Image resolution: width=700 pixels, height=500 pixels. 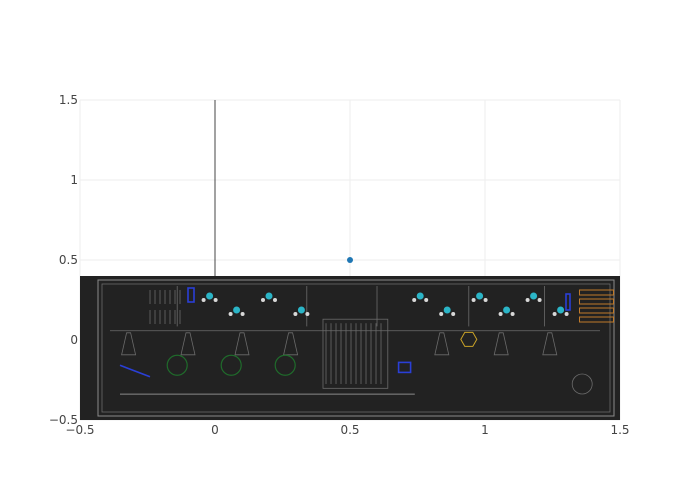 What do you see at coordinates (349, 430) in the screenshot?
I see `x-tick-label: 0.5` at bounding box center [349, 430].